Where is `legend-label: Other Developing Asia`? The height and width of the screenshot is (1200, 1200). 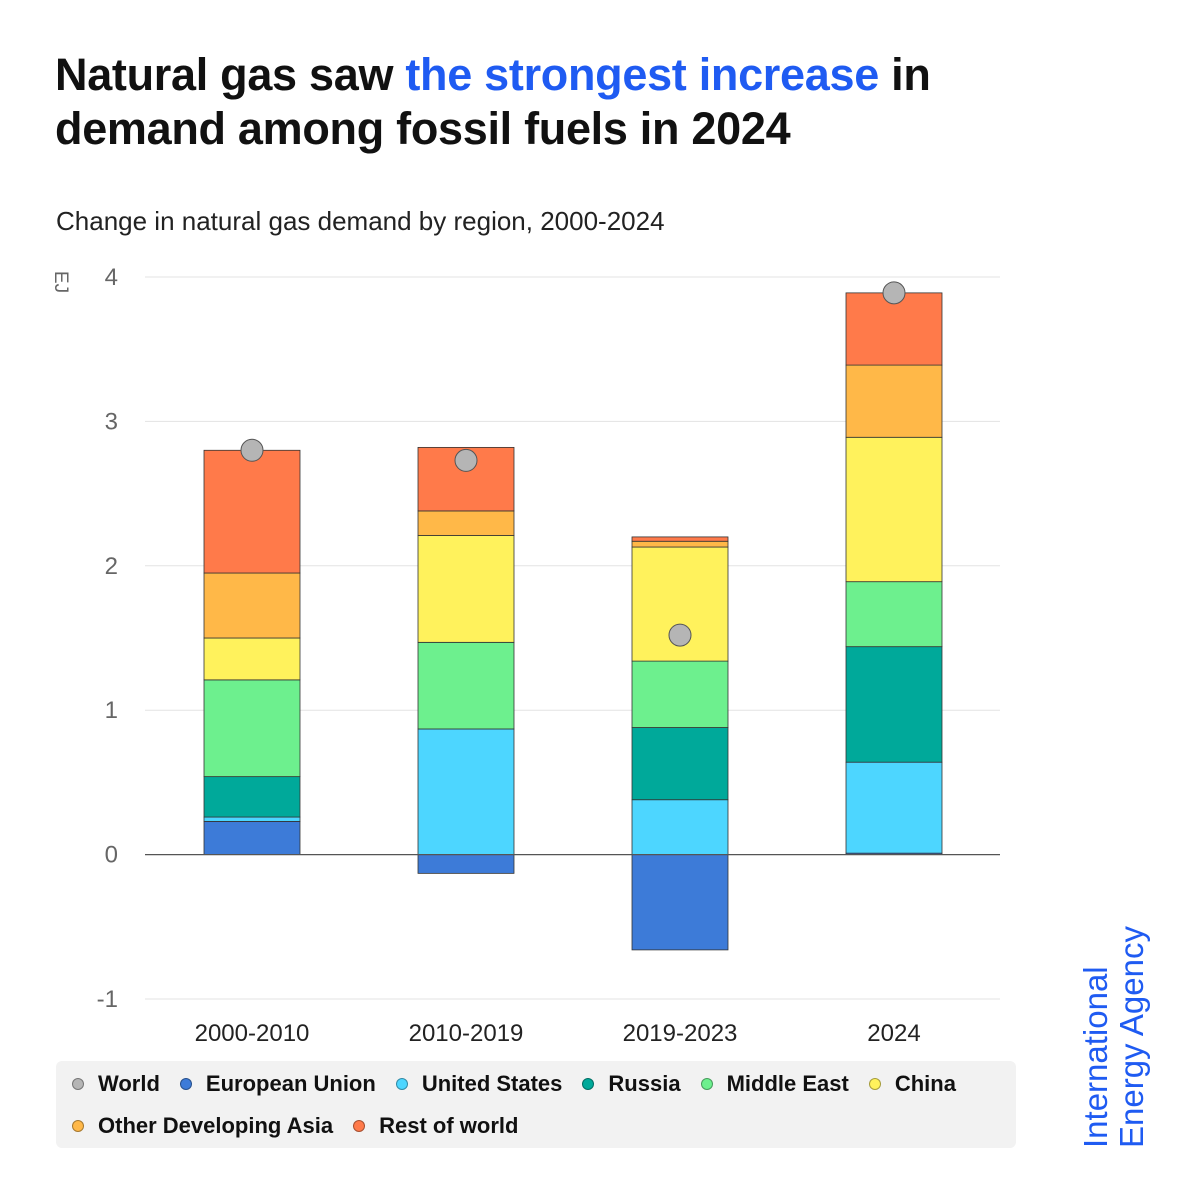 legend-label: Other Developing Asia is located at coordinates (216, 1125).